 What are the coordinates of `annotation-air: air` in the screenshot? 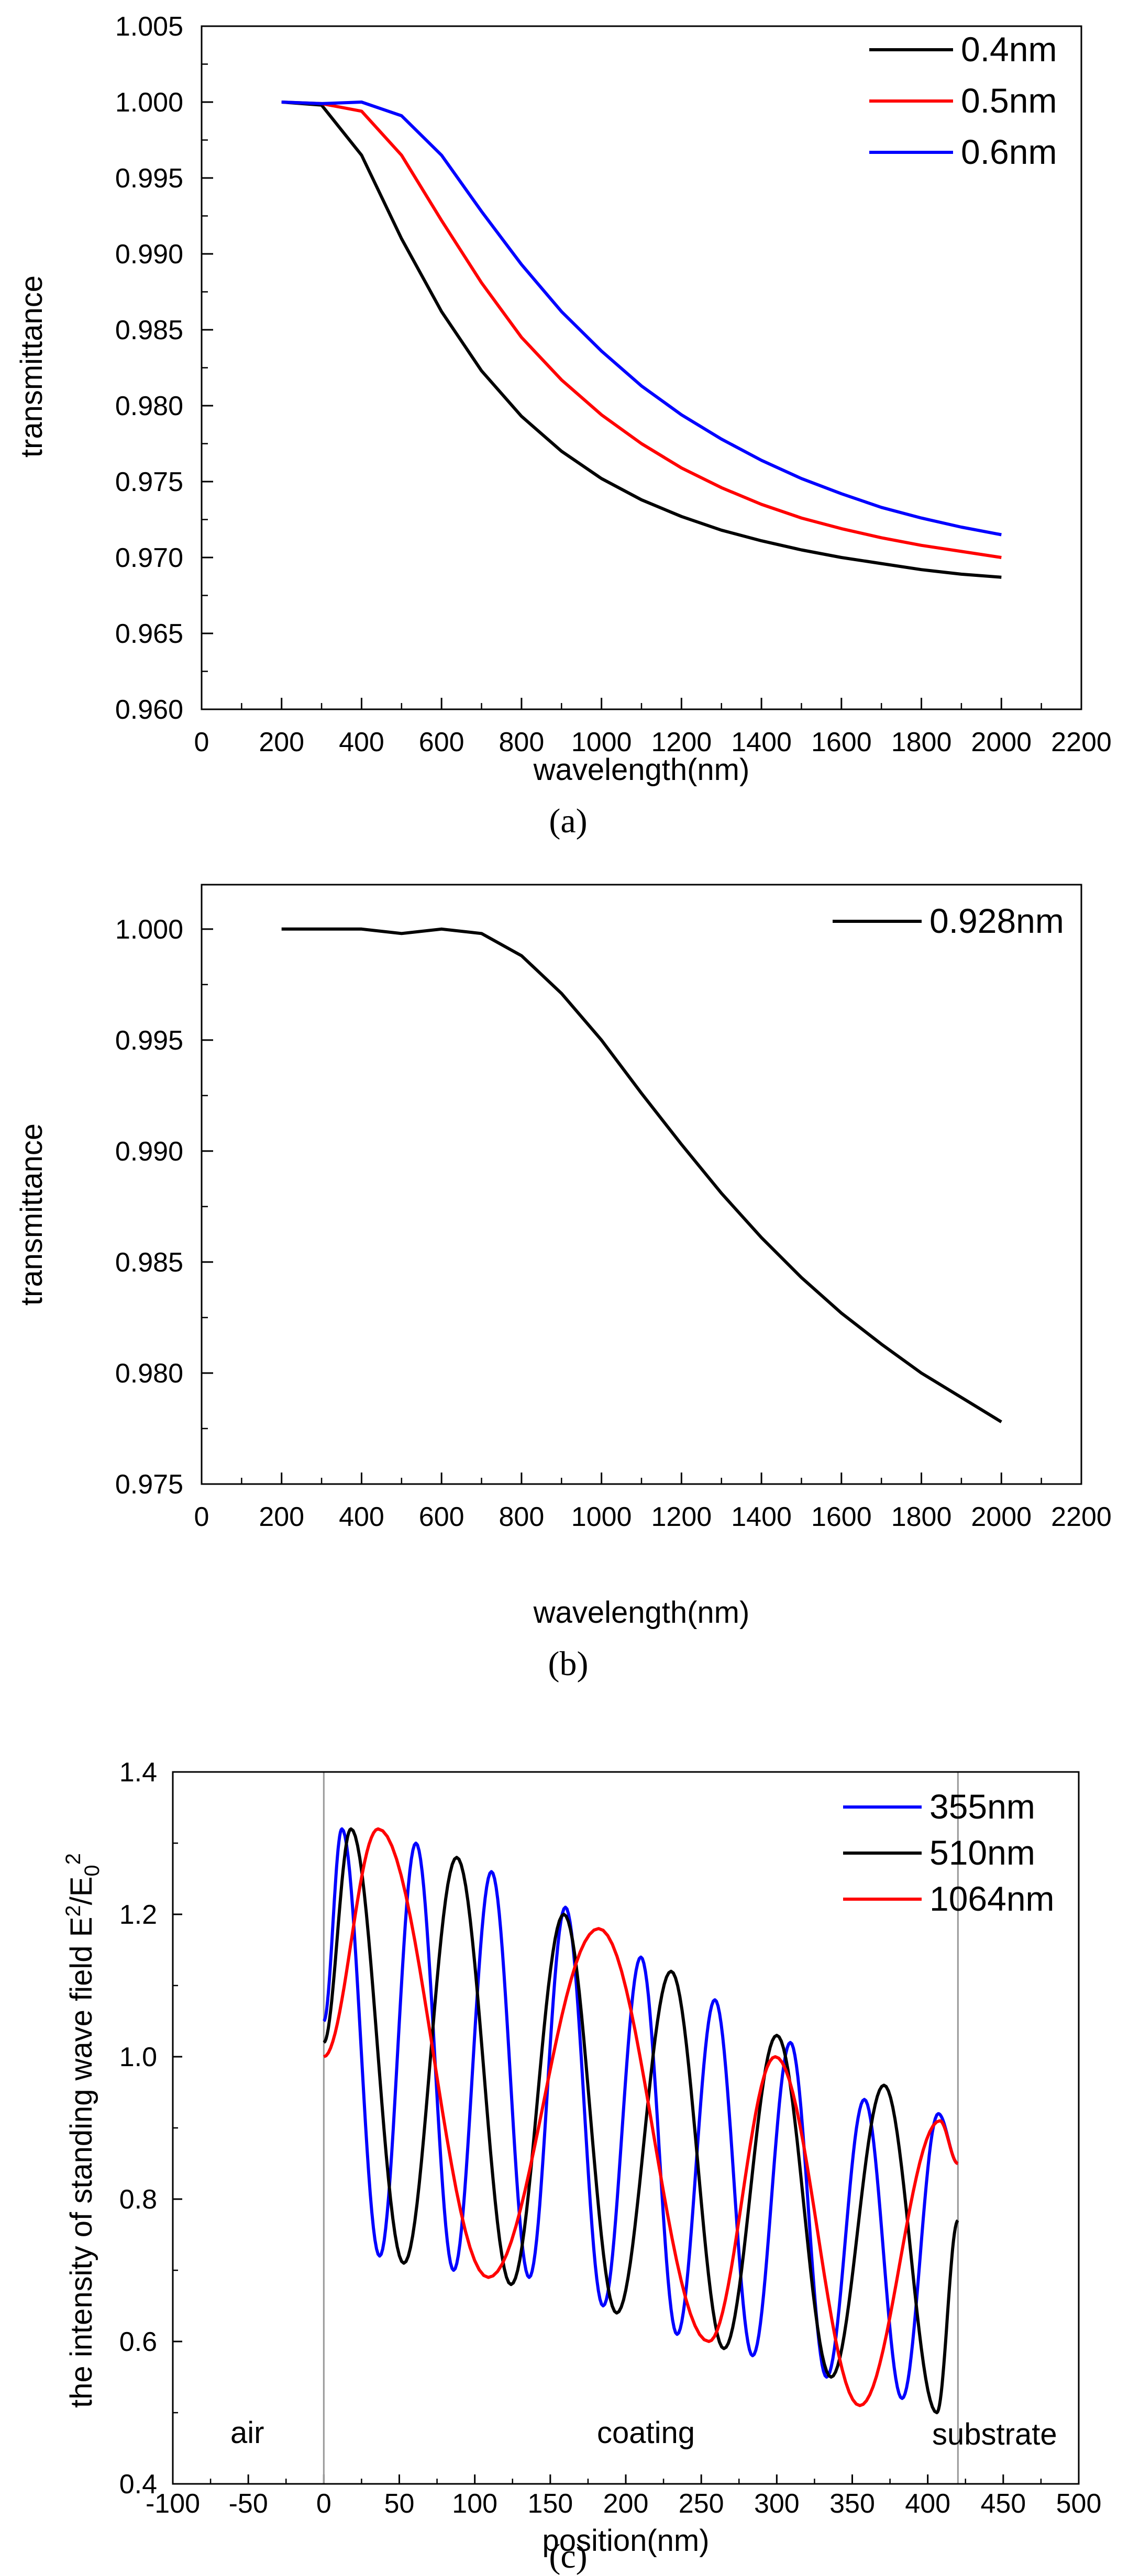 It's located at (247, 2433).